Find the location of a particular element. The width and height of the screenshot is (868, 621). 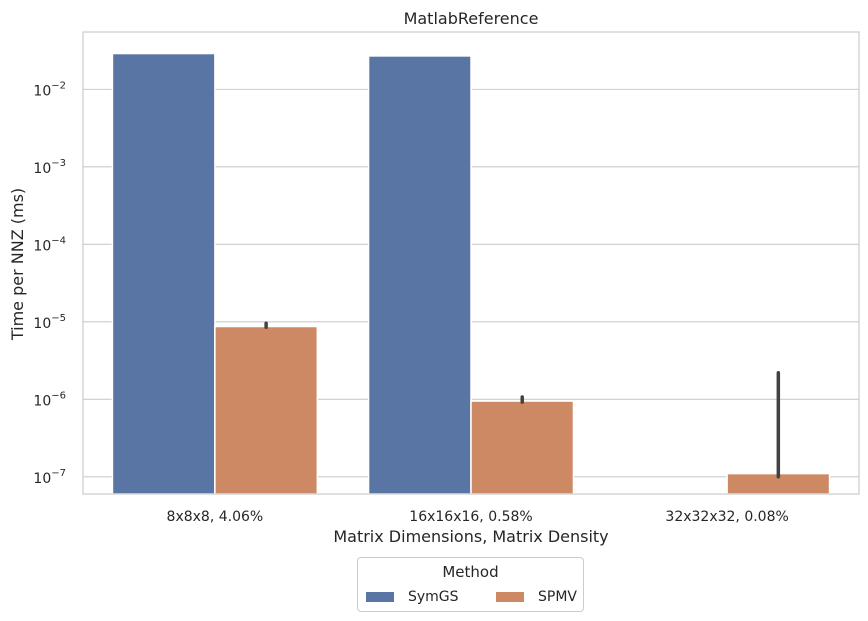

y-tick-label: 10⁻² is located at coordinates (49, 89).